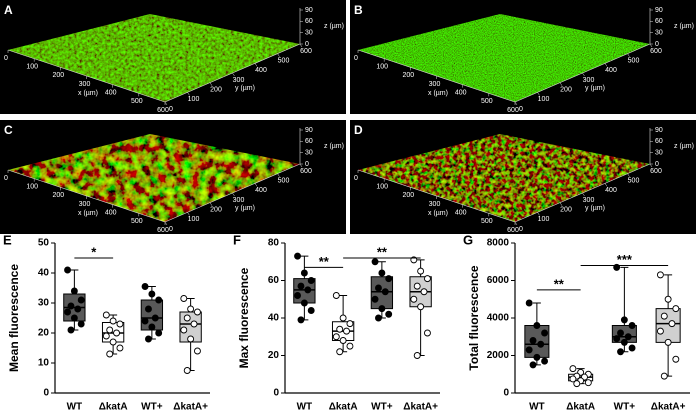  What do you see at coordinates (274, 355) in the screenshot?
I see `y-tick-label: 20` at bounding box center [274, 355].